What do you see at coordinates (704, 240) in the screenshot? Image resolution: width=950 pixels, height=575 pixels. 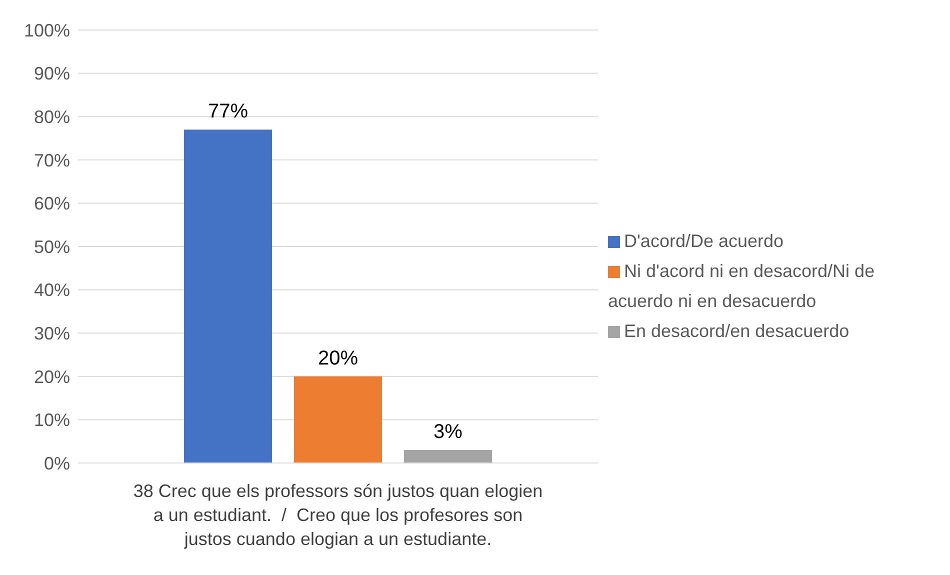 I see `legend-label: D'acord/De acuerdo` at bounding box center [704, 240].